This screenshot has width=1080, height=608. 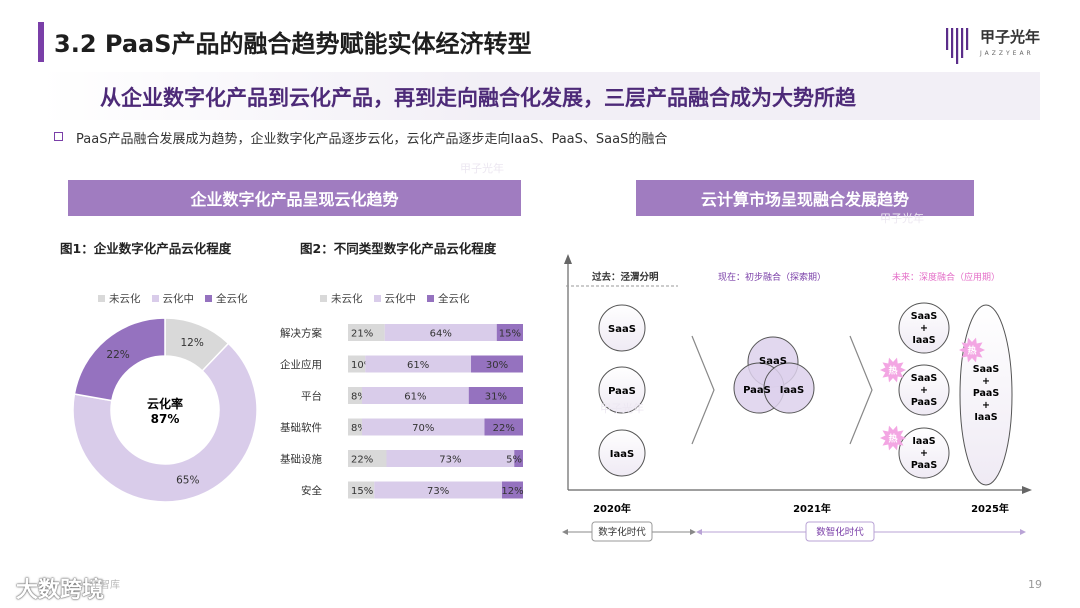 What do you see at coordinates (772, 277) in the screenshot?
I see `phase-now-label: 现在：初步融合（探索期）` at bounding box center [772, 277].